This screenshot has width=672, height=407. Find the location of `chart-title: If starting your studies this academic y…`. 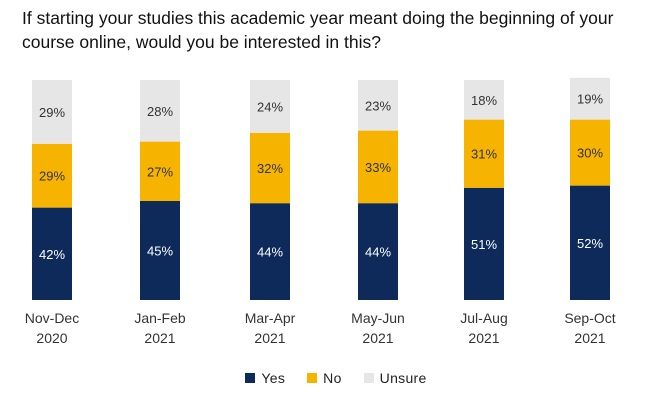

chart-title: If starting your studies this academic y… is located at coordinates (342, 30).